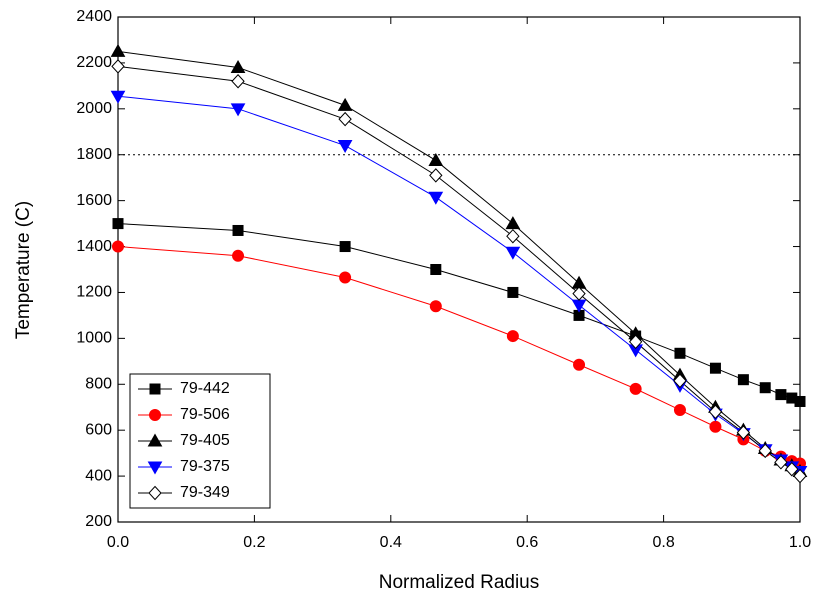 This screenshot has height=605, width=823. I want to click on legend-label: 79-442, so click(205, 388).